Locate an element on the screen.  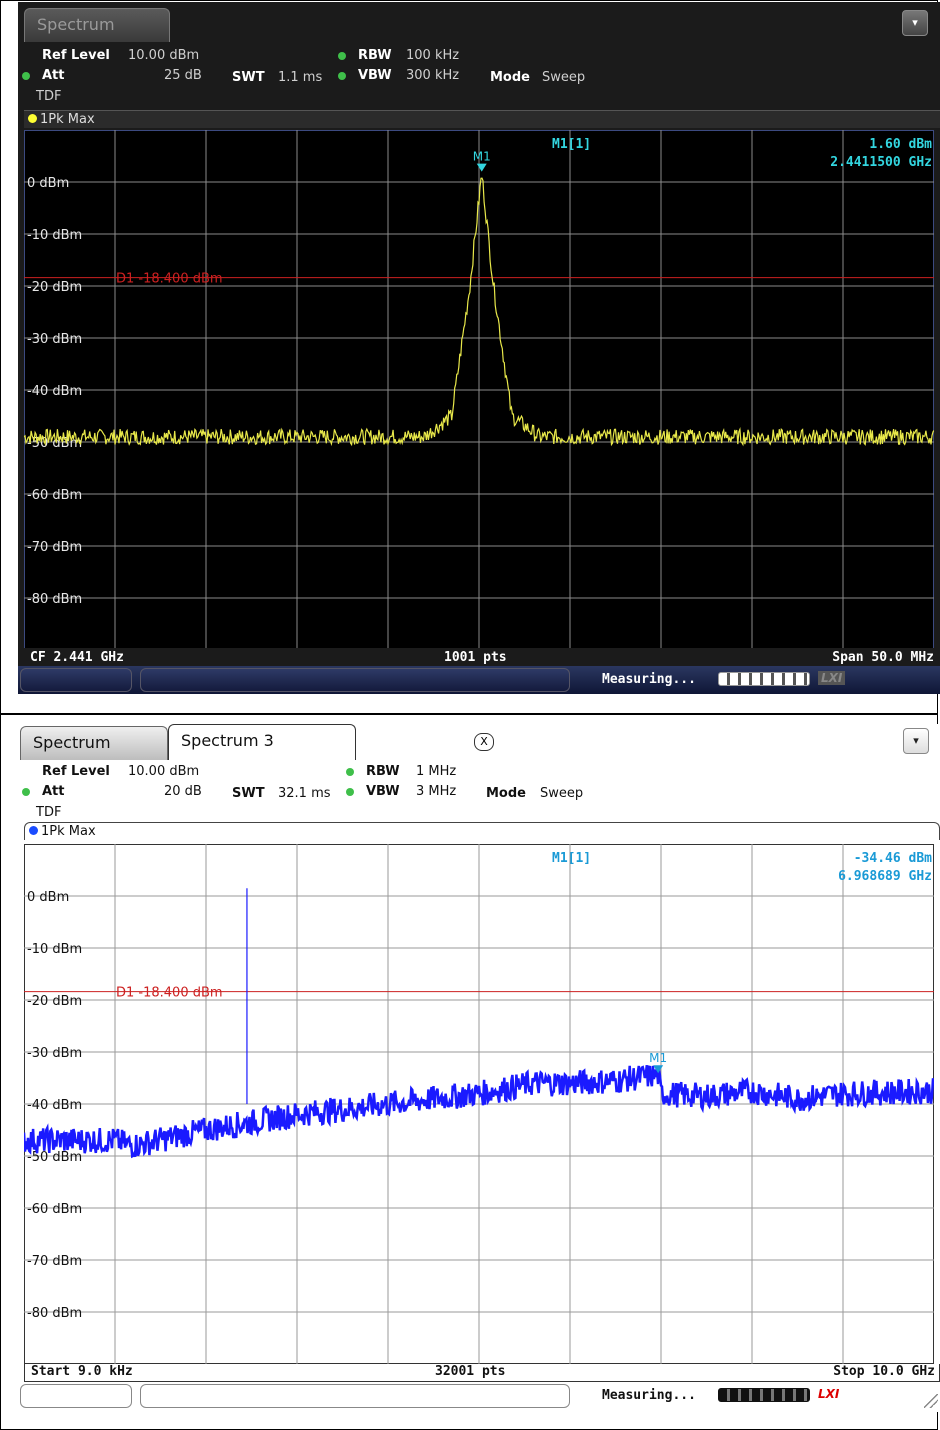
rbw-value: 100 kHz is located at coordinates (433, 55).